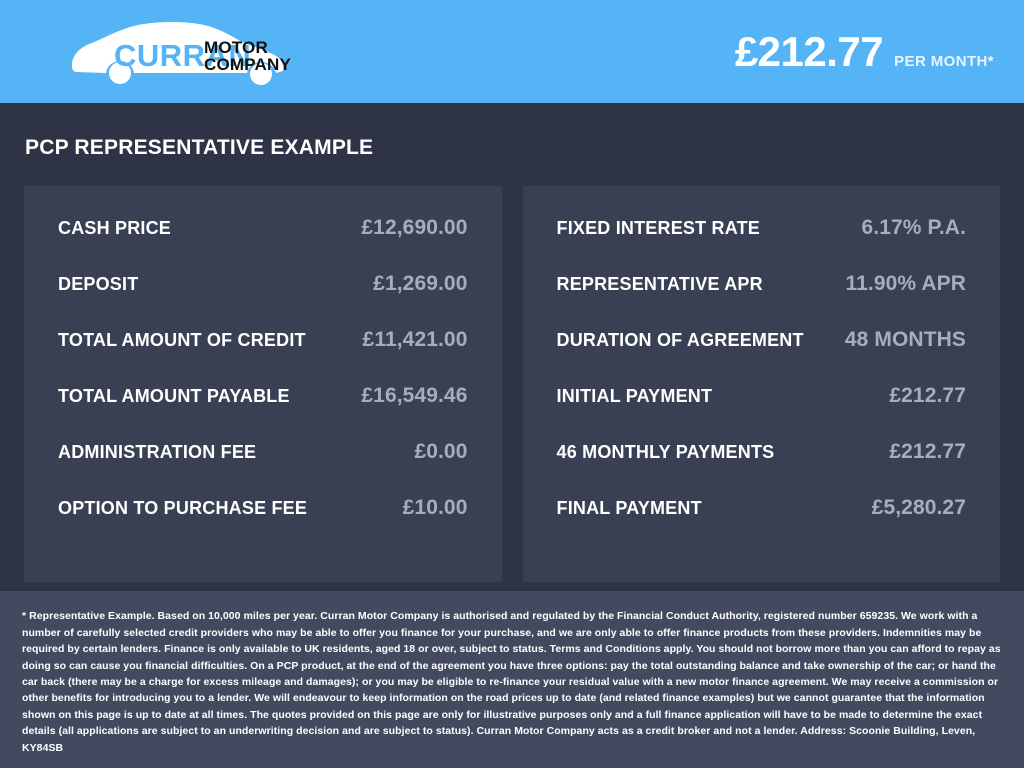 This screenshot has height=768, width=1024. Describe the element at coordinates (263, 244) in the screenshot. I see `finance-row: CASH PRICE £12,690.00` at that location.